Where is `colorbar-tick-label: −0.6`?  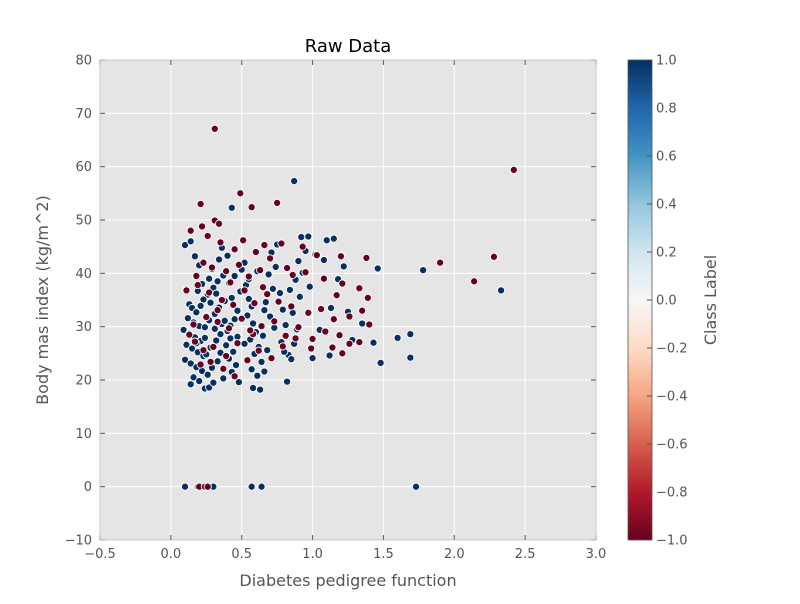
colorbar-tick-label: −0.6 is located at coordinates (672, 445).